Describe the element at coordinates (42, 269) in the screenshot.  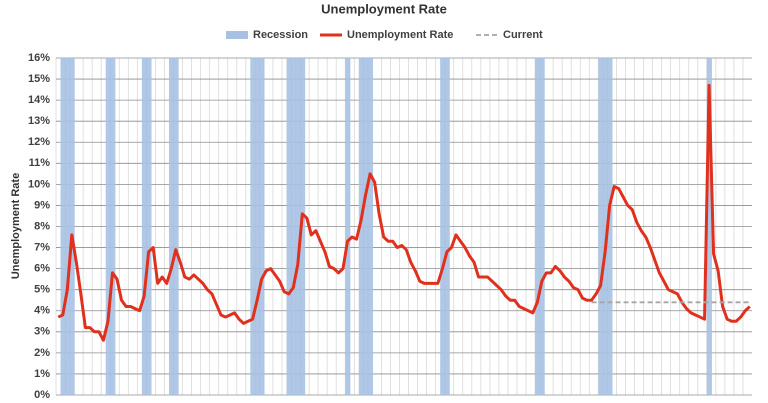
I see `y-tick-label: 6%` at that location.